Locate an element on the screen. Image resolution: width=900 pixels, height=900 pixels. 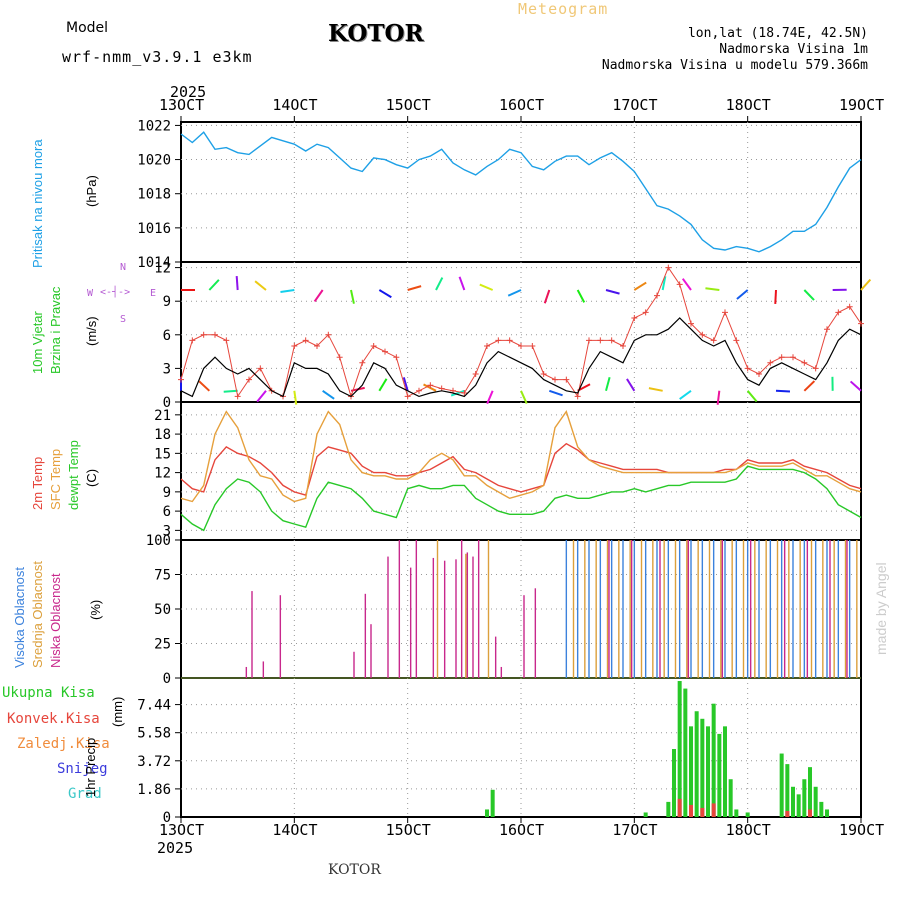
precip-legend-item: Konvek.Kisa is located at coordinates (53, 719).